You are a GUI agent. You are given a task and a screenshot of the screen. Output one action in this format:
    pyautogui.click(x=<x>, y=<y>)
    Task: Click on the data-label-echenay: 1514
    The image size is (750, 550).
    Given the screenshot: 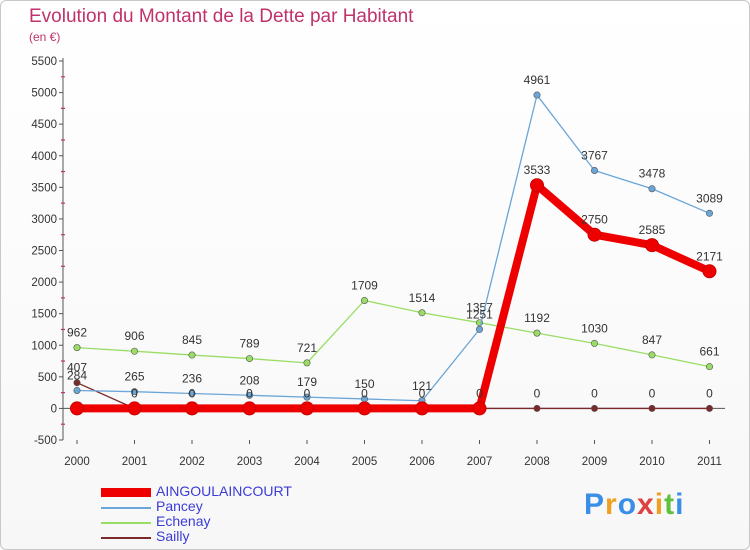 What is the action you would take?
    pyautogui.click(x=422, y=298)
    